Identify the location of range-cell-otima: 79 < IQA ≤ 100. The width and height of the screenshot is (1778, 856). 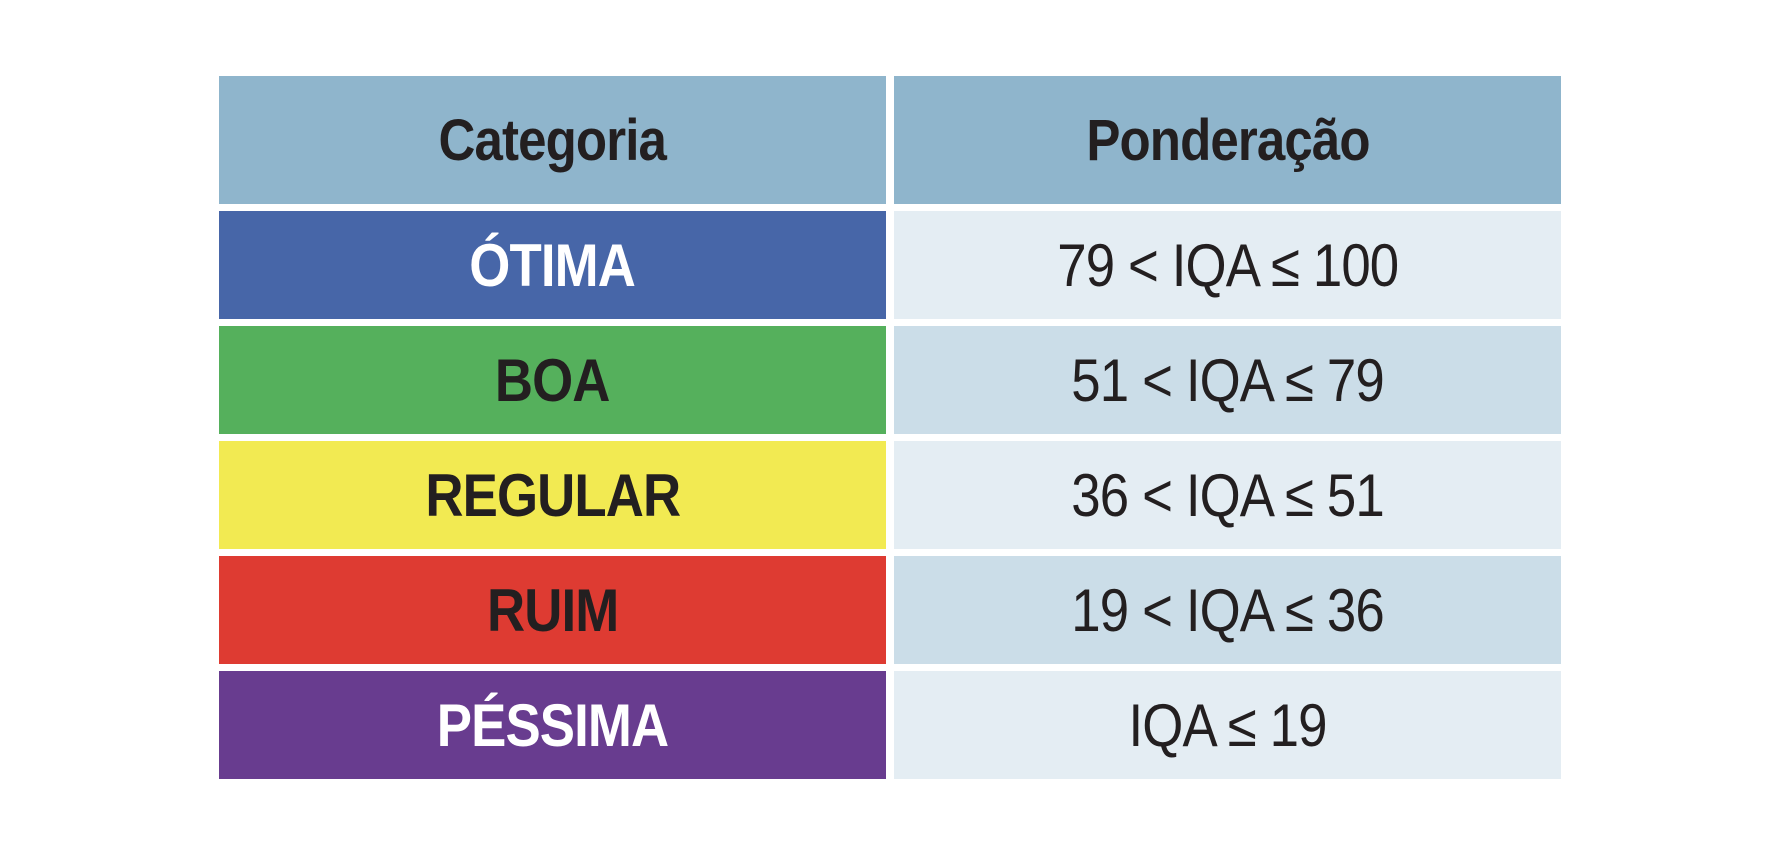
(1227, 265).